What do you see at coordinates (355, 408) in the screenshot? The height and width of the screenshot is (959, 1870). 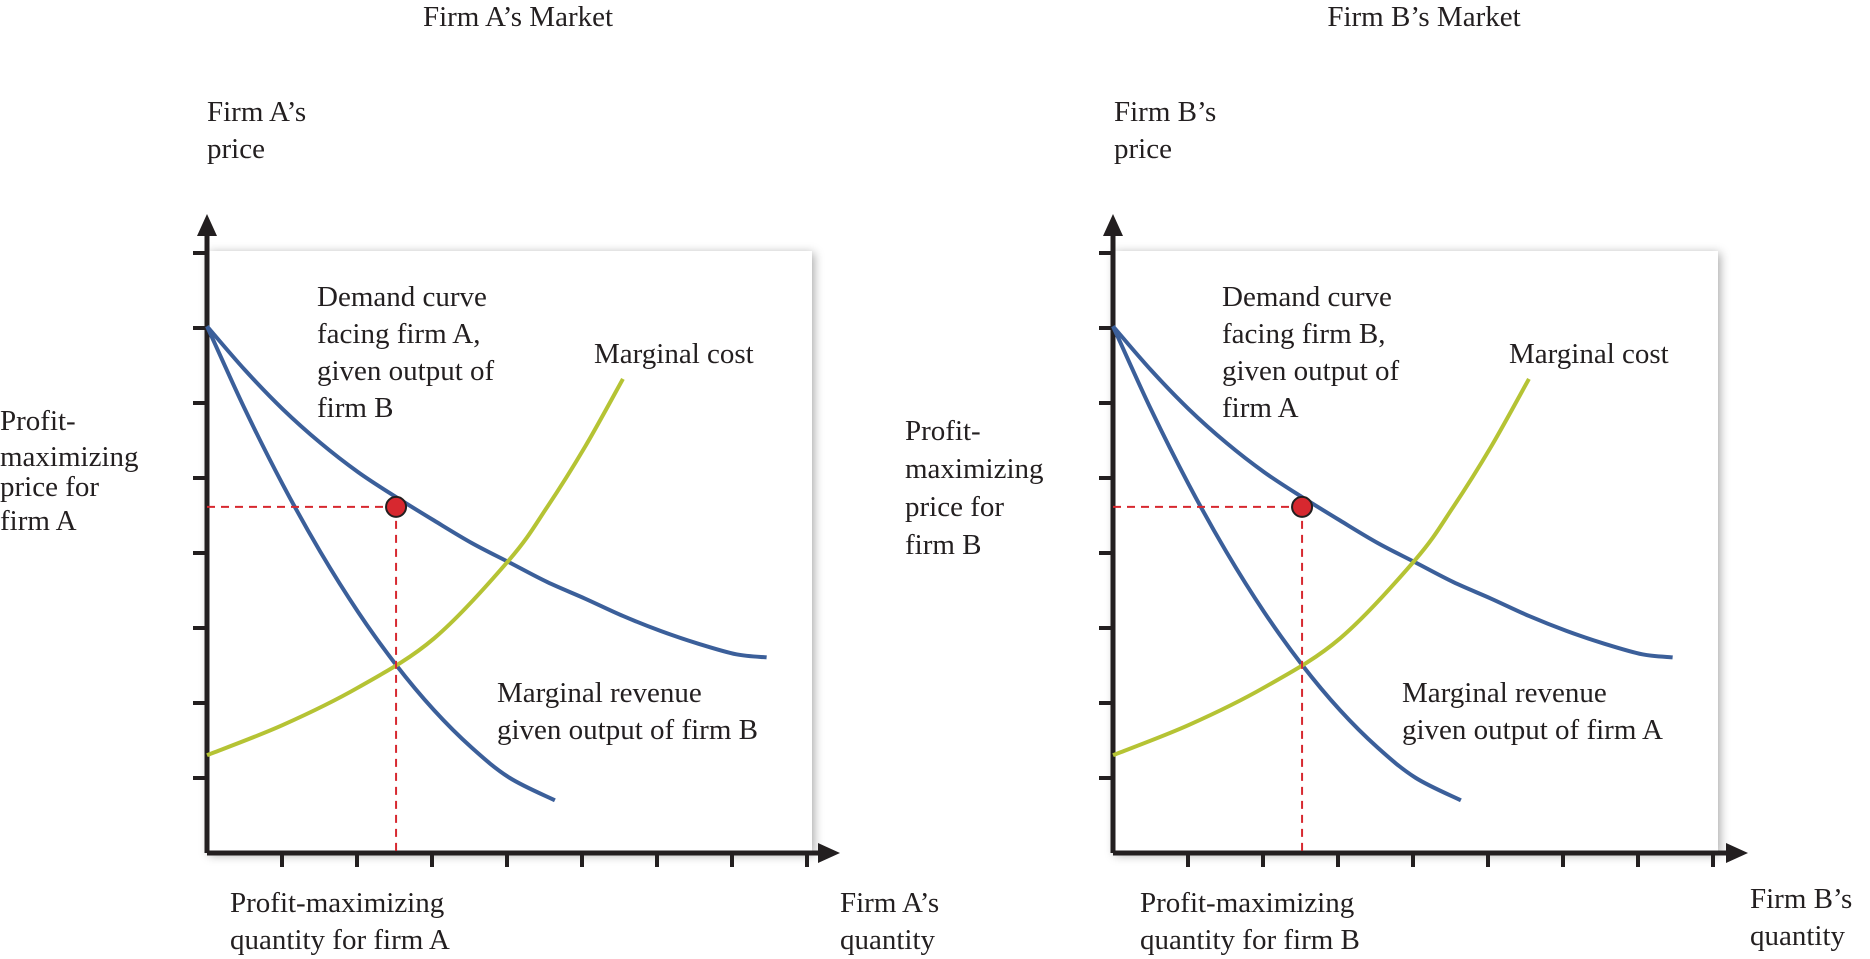 I see `demand-label-line-4: firm B` at bounding box center [355, 408].